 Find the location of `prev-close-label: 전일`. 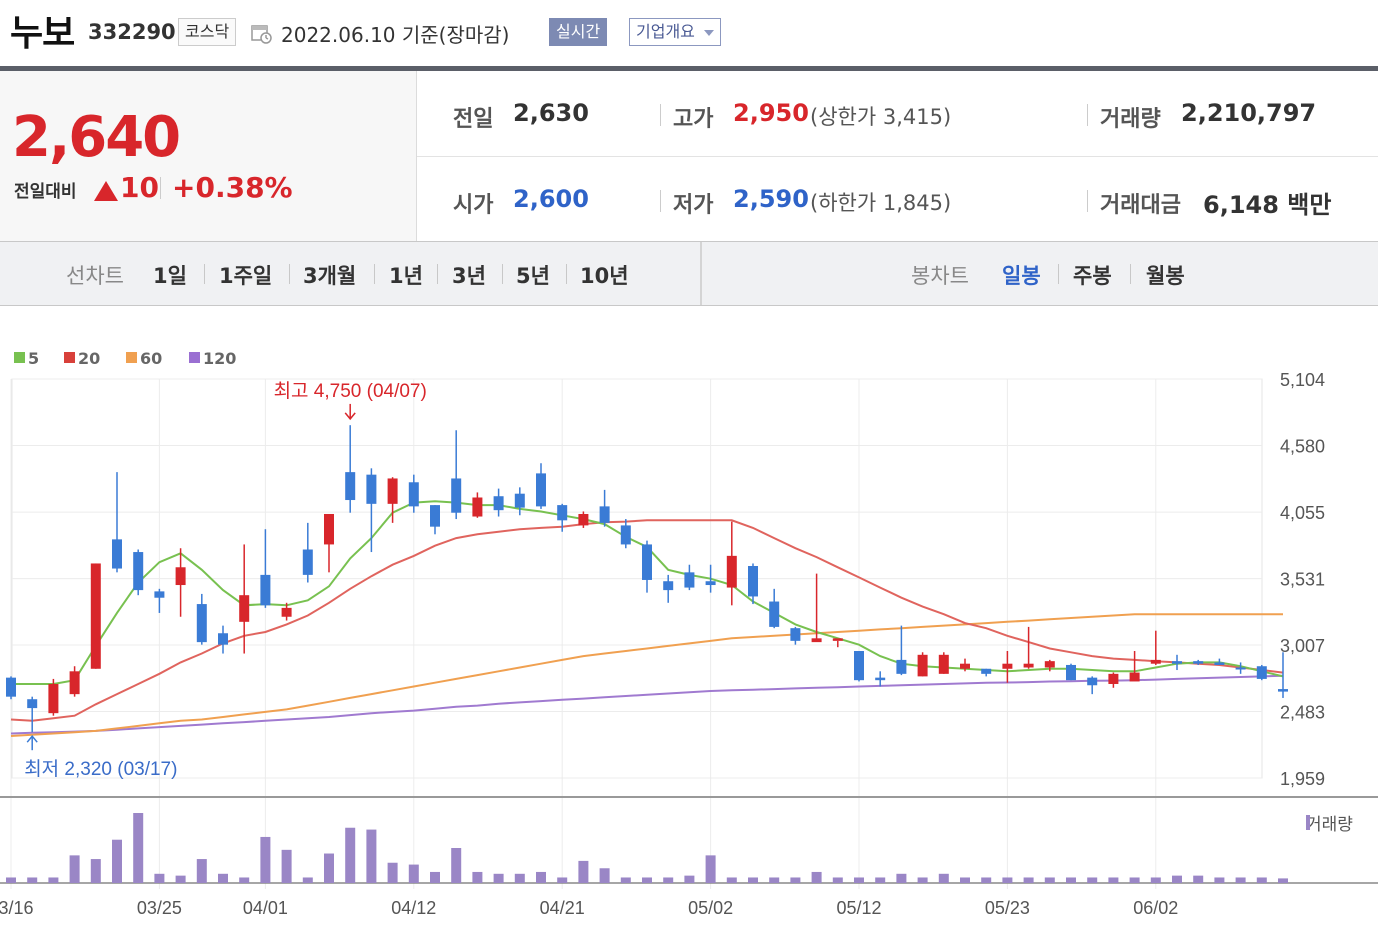

prev-close-label: 전일 is located at coordinates (473, 119).